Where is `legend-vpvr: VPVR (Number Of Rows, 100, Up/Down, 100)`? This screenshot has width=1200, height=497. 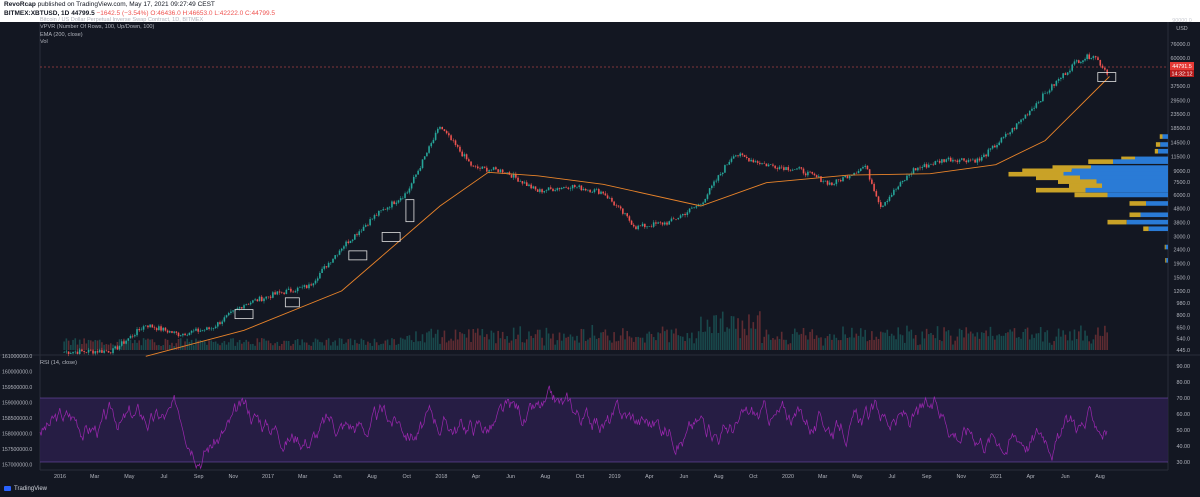
legend-vpvr: VPVR (Number Of Rows, 100, Up/Down, 100) is located at coordinates (97, 27).